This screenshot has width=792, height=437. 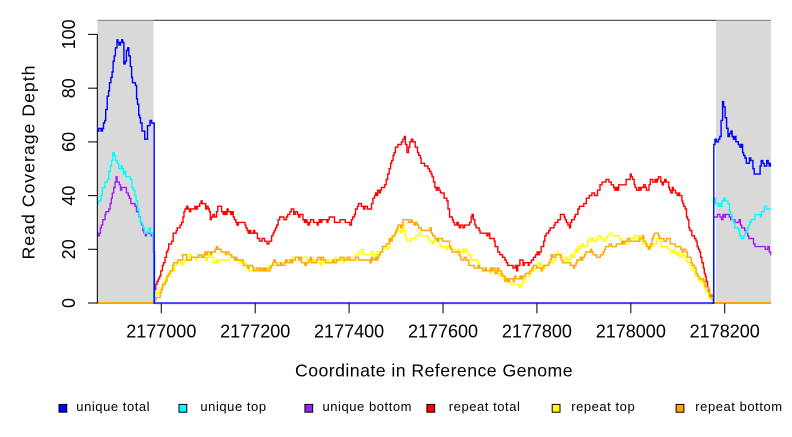 What do you see at coordinates (255, 331) in the screenshot?
I see `svg-text: 2177200` at bounding box center [255, 331].